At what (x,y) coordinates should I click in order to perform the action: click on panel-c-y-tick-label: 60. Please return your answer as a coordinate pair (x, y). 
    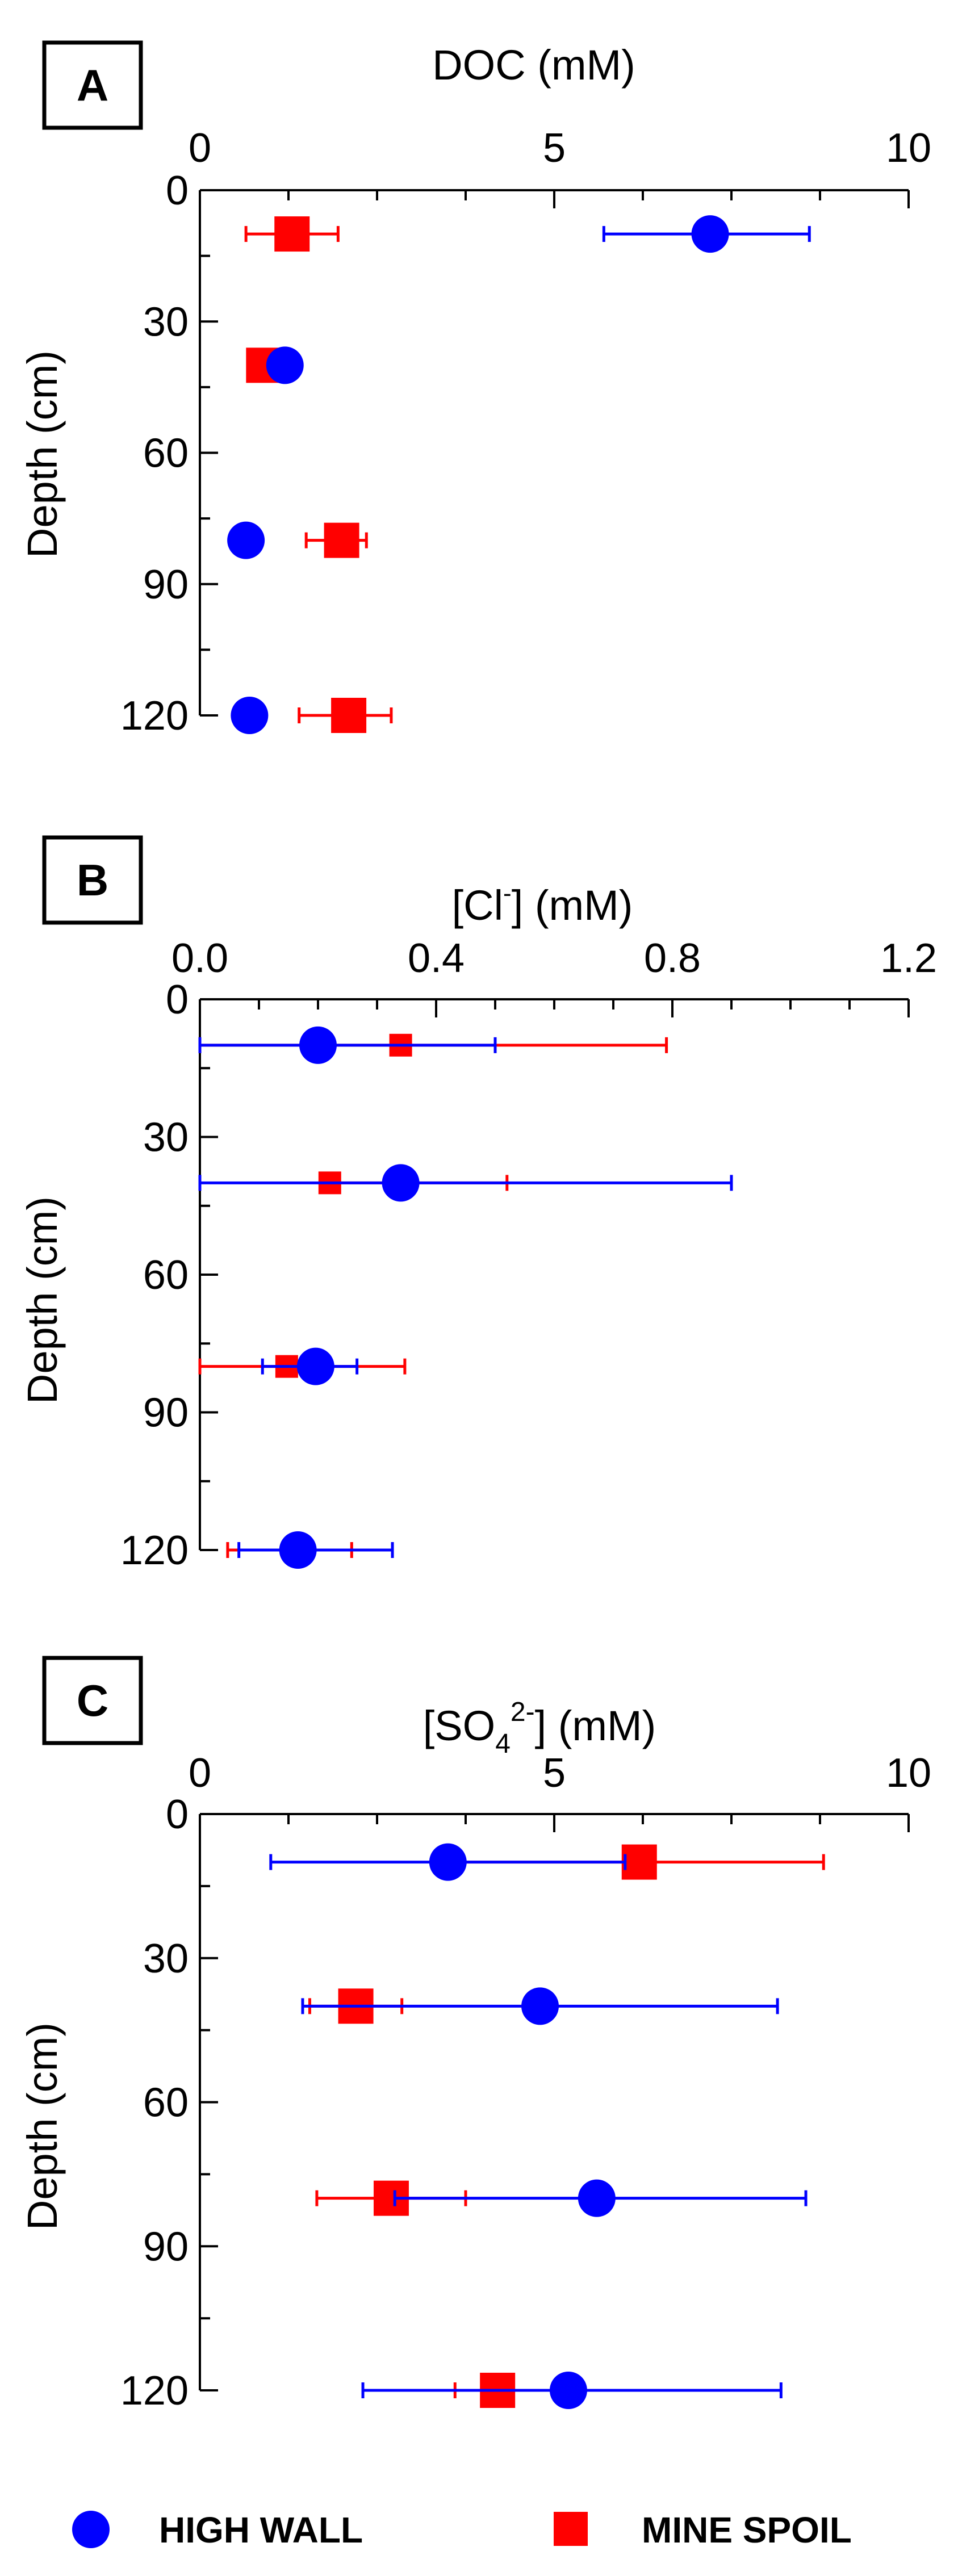
    Looking at the image, I should click on (166, 2103).